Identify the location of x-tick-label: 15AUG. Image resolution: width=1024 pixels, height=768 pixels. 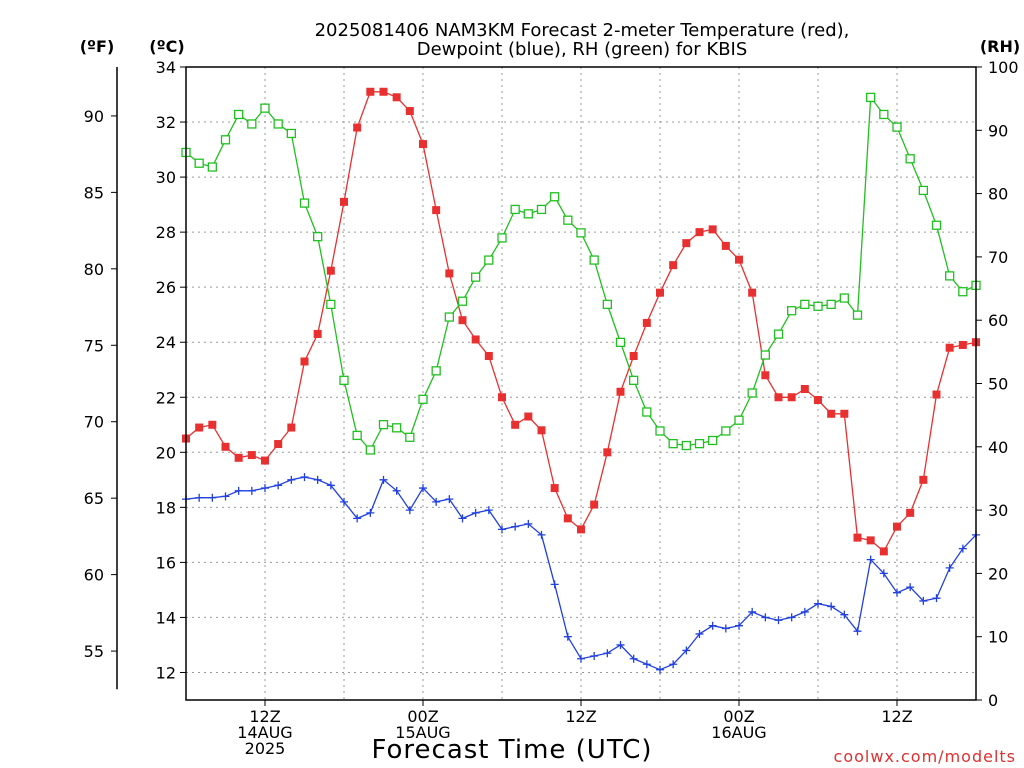
(422, 732).